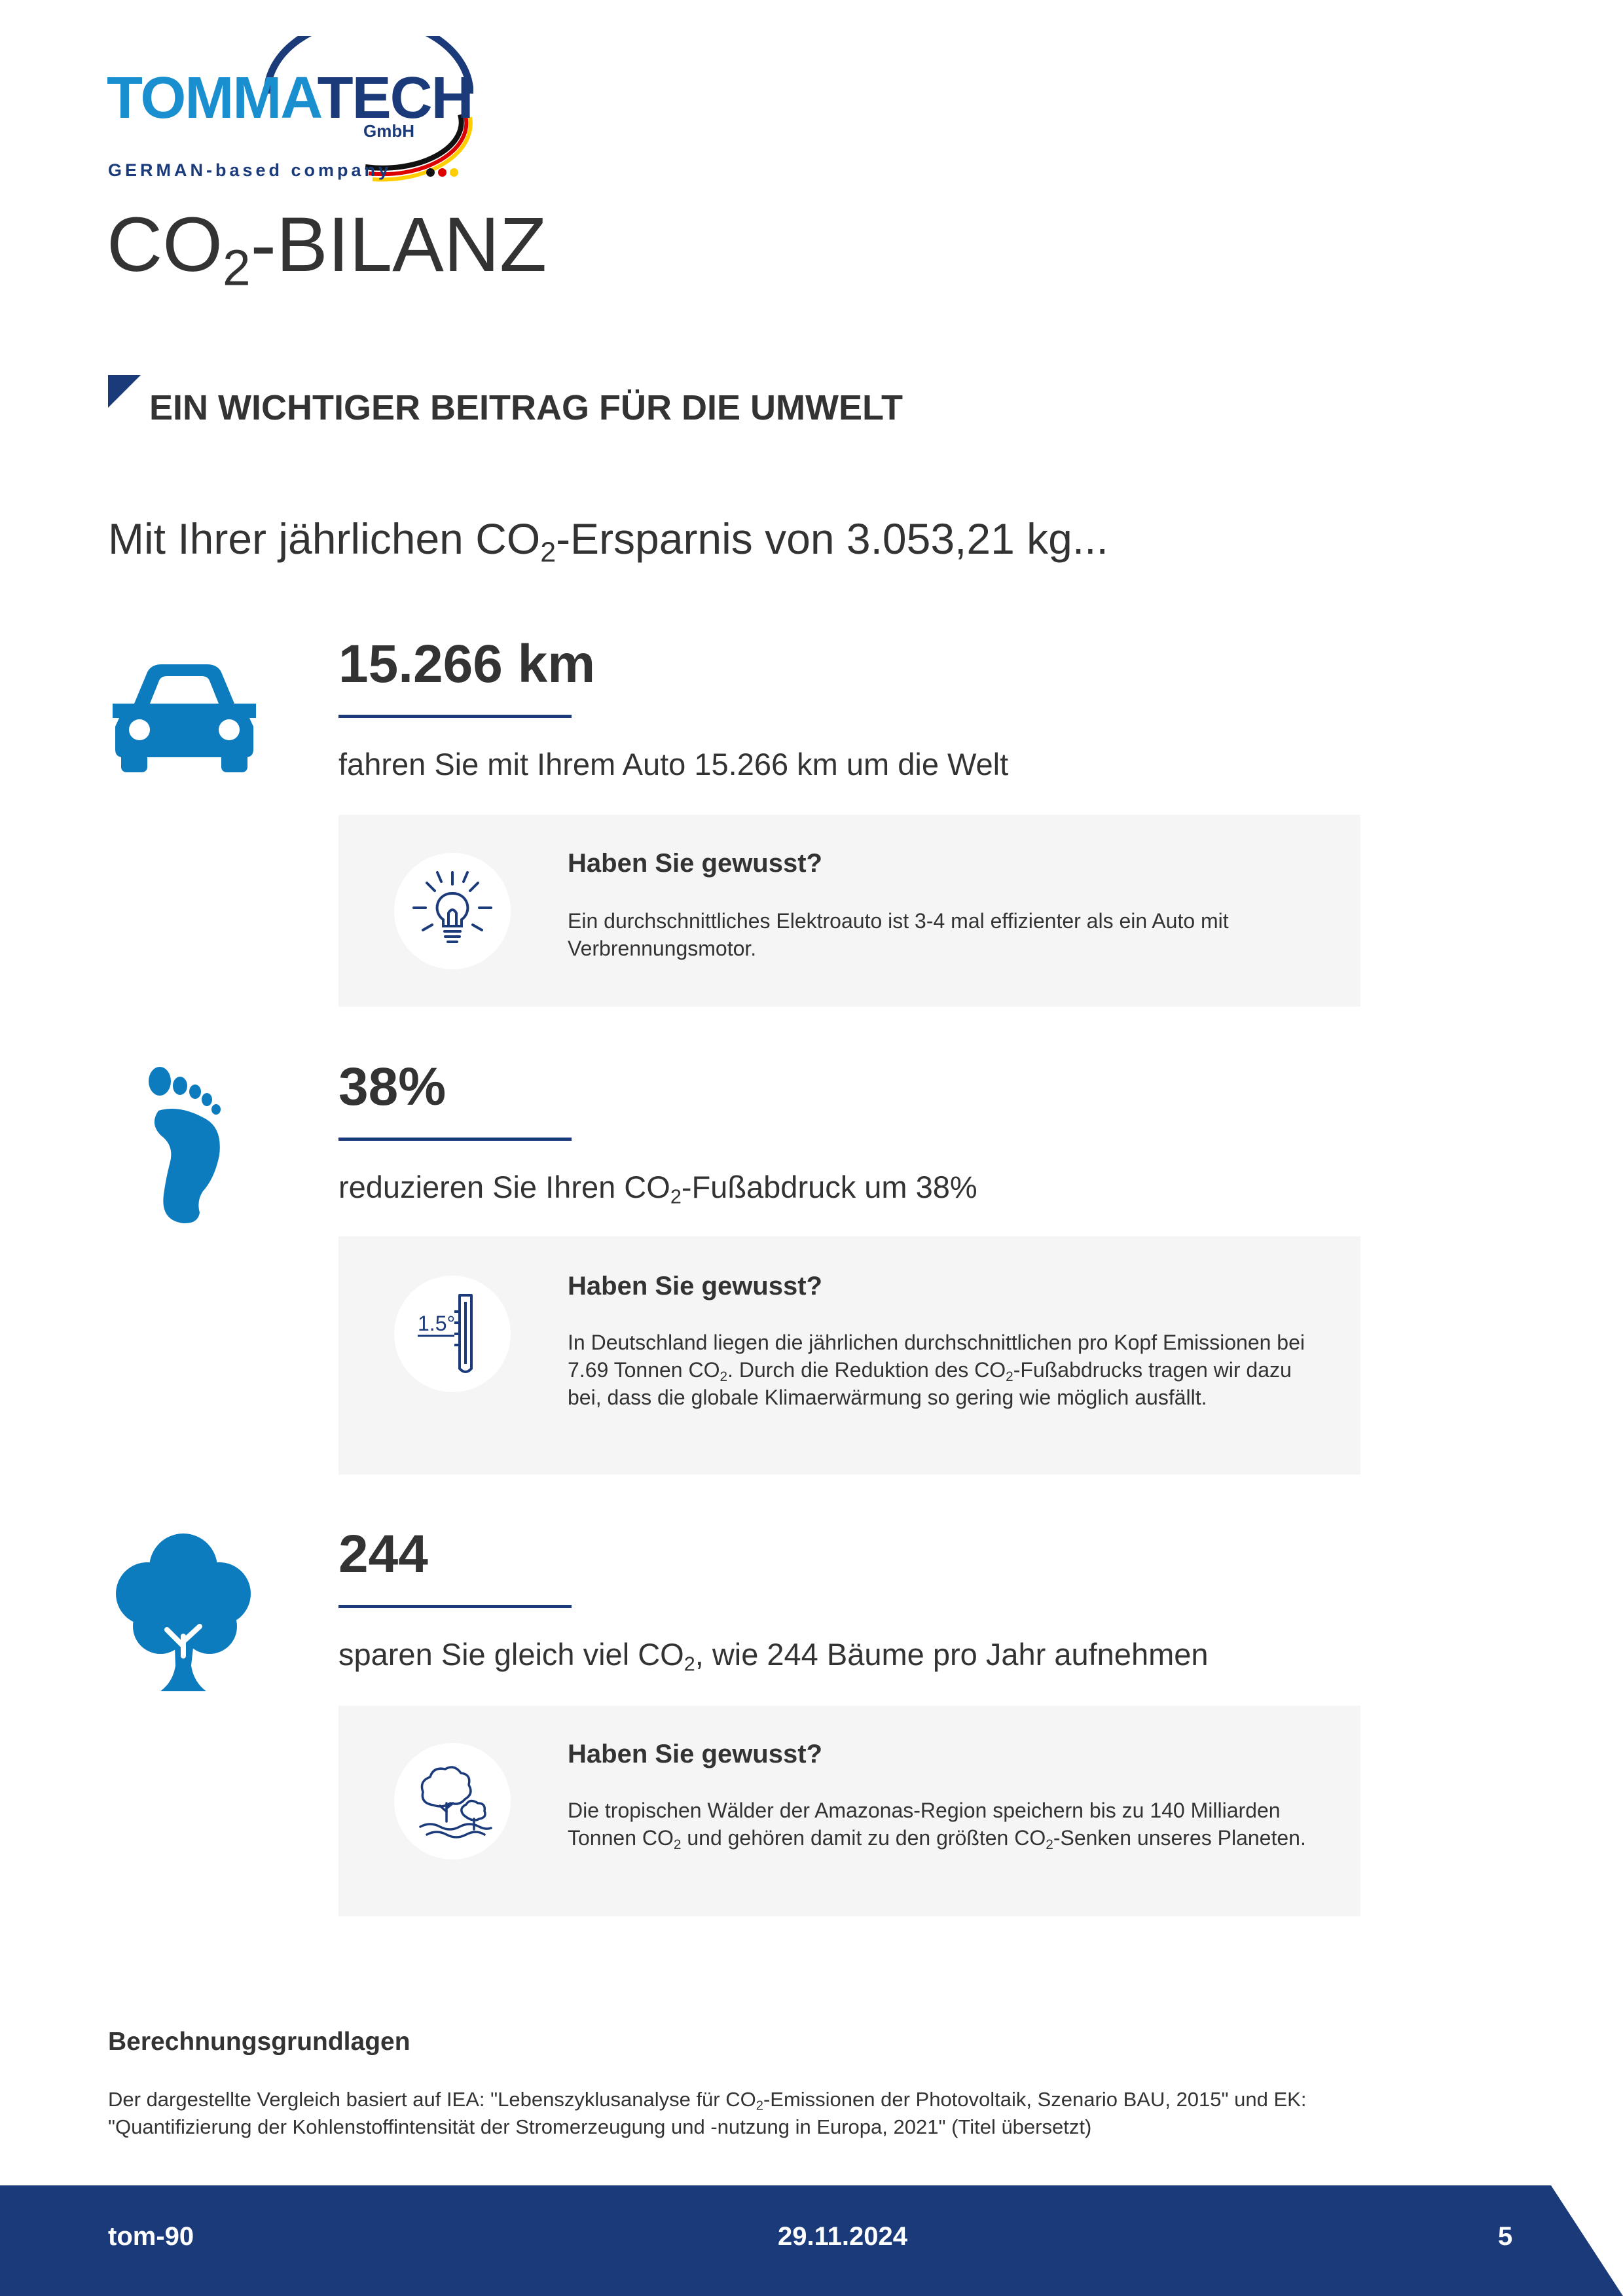 The image size is (1623, 2296). What do you see at coordinates (1505, 2236) in the screenshot?
I see `footer-page-number: 5` at bounding box center [1505, 2236].